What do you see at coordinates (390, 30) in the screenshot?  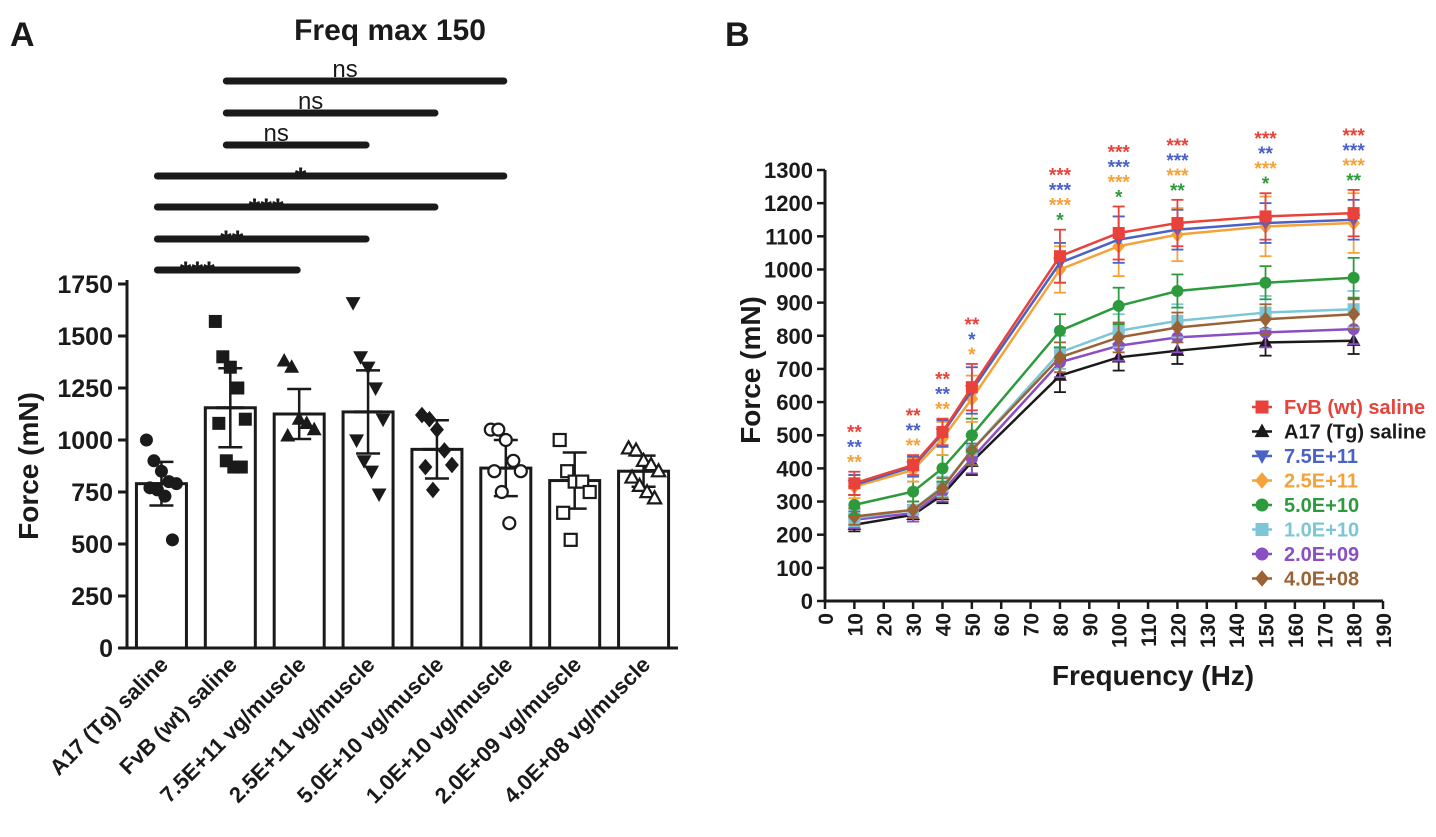 I see `panel-a-title: Freq max 150` at bounding box center [390, 30].